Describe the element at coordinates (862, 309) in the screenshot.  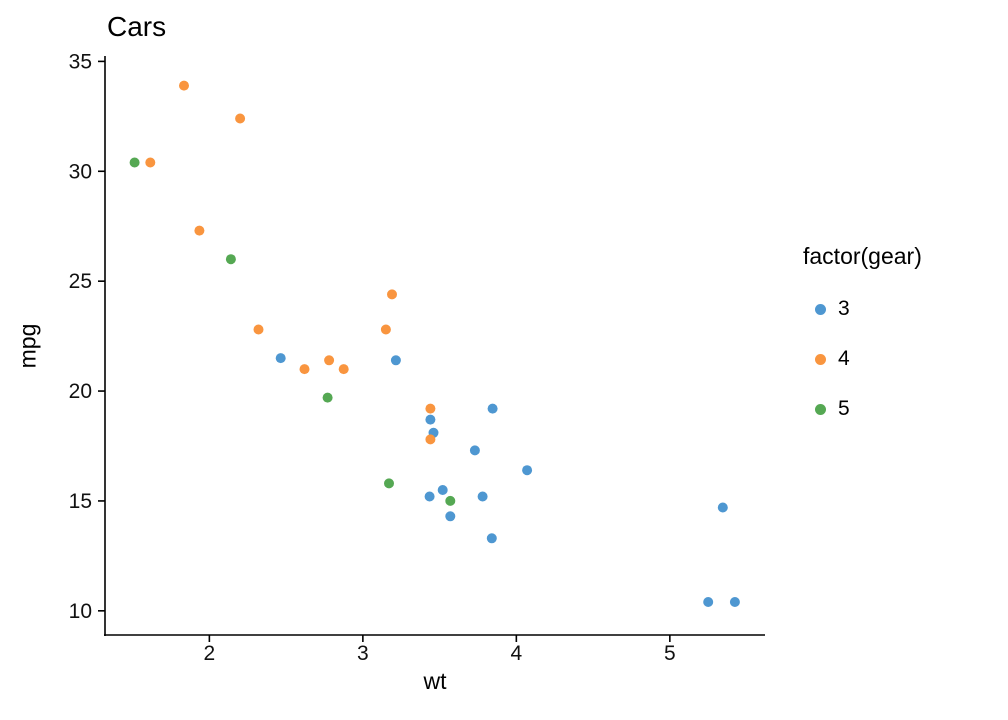
I see `legend-item-gear-3: 3` at that location.